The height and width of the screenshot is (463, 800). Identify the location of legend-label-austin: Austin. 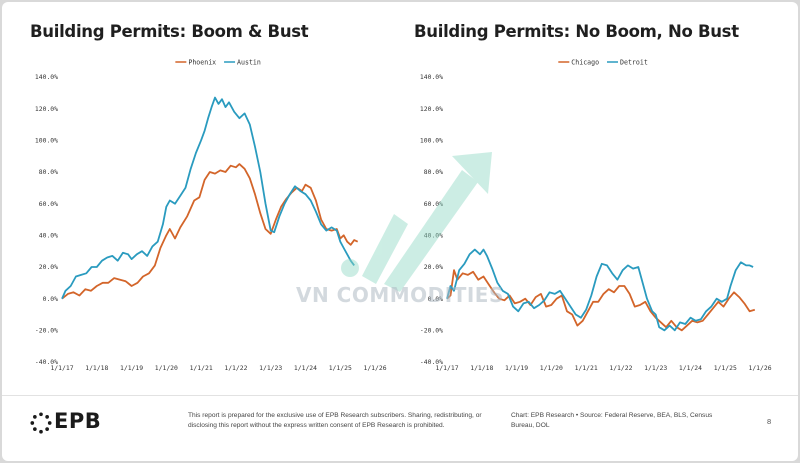
(249, 62).